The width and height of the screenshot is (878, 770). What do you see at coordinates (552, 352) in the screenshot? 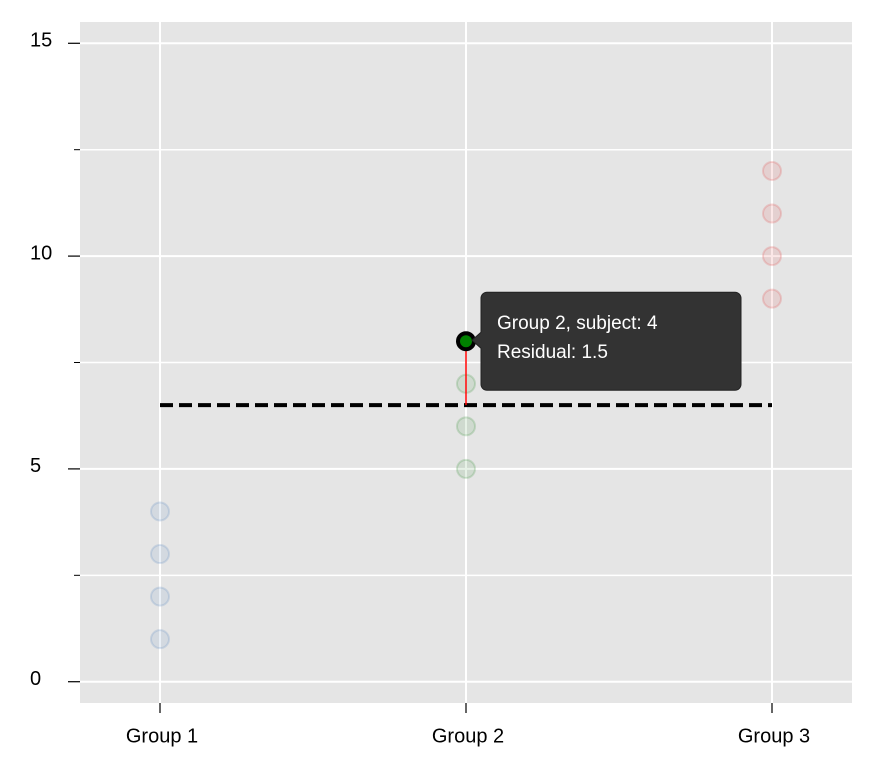
I see `tooltip-text: Residual: 1.5` at bounding box center [552, 352].